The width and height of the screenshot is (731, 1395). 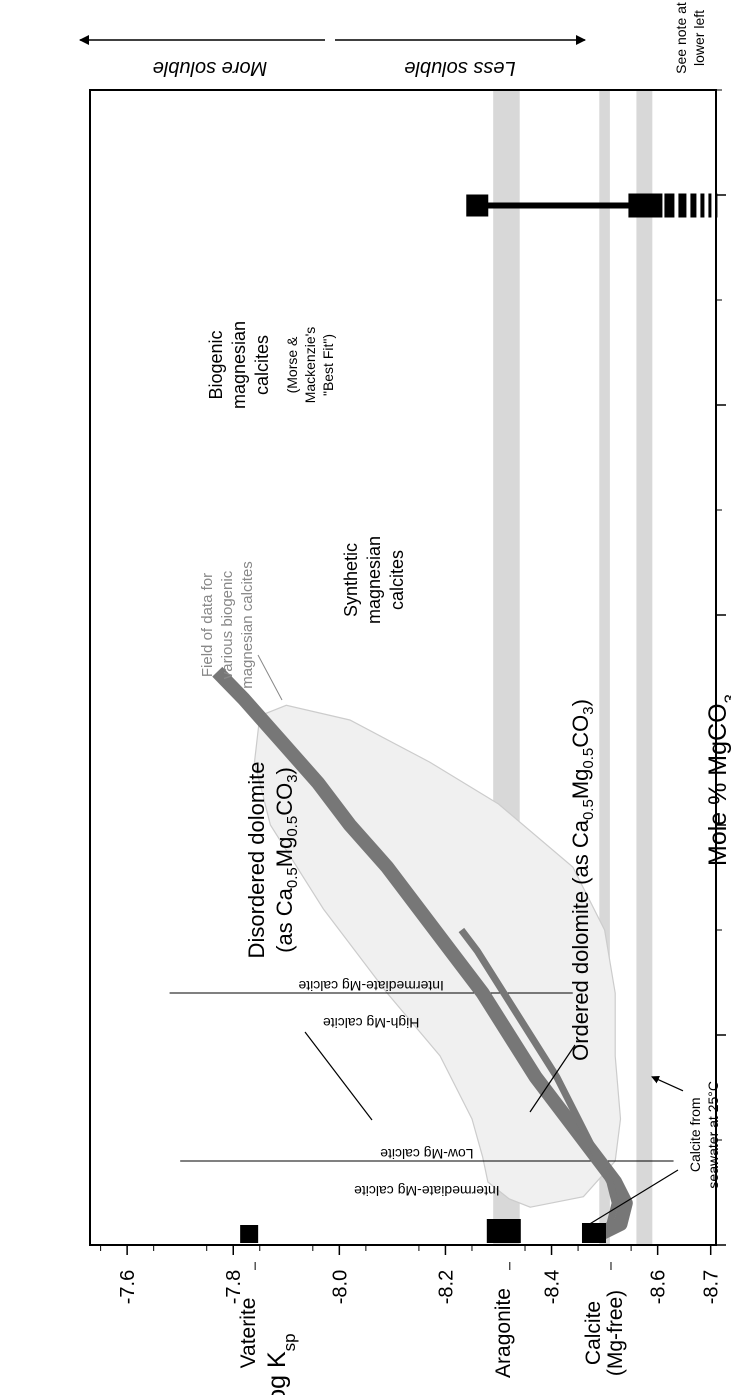 What do you see at coordinates (227, 624) in the screenshot?
I see `field-label-1: various biogenic` at bounding box center [227, 624].